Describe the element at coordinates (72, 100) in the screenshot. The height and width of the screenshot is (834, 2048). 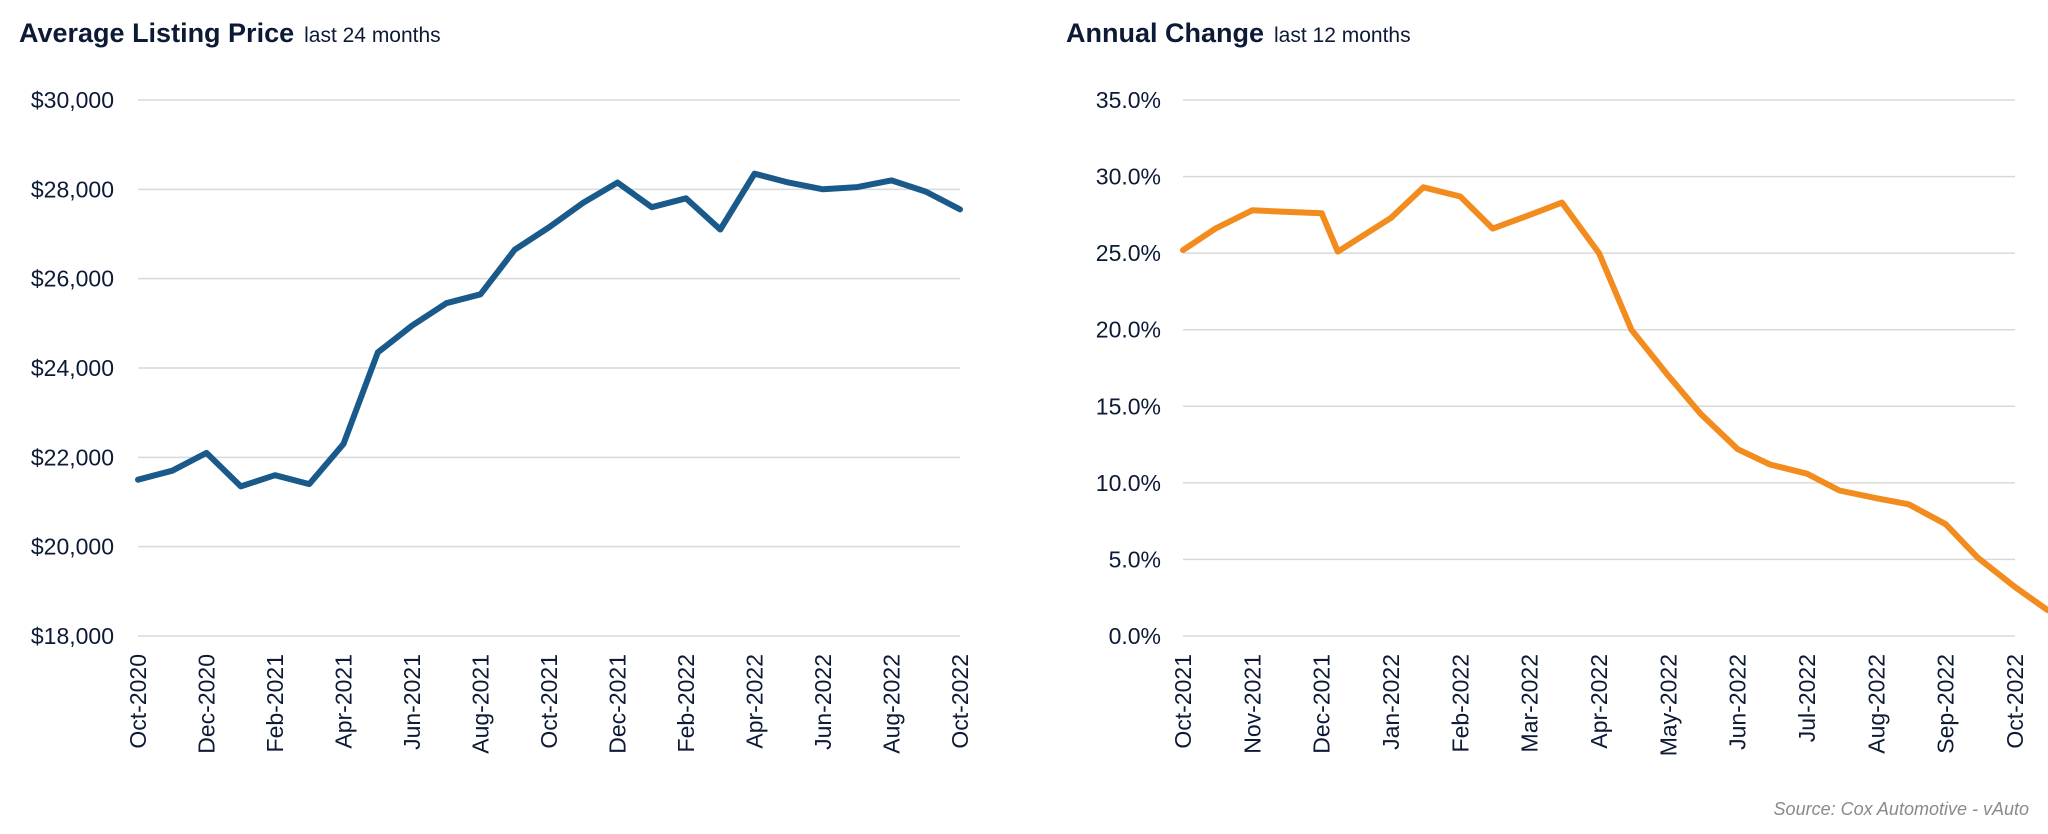
I see `left-y-tick-label: $30,000` at that location.